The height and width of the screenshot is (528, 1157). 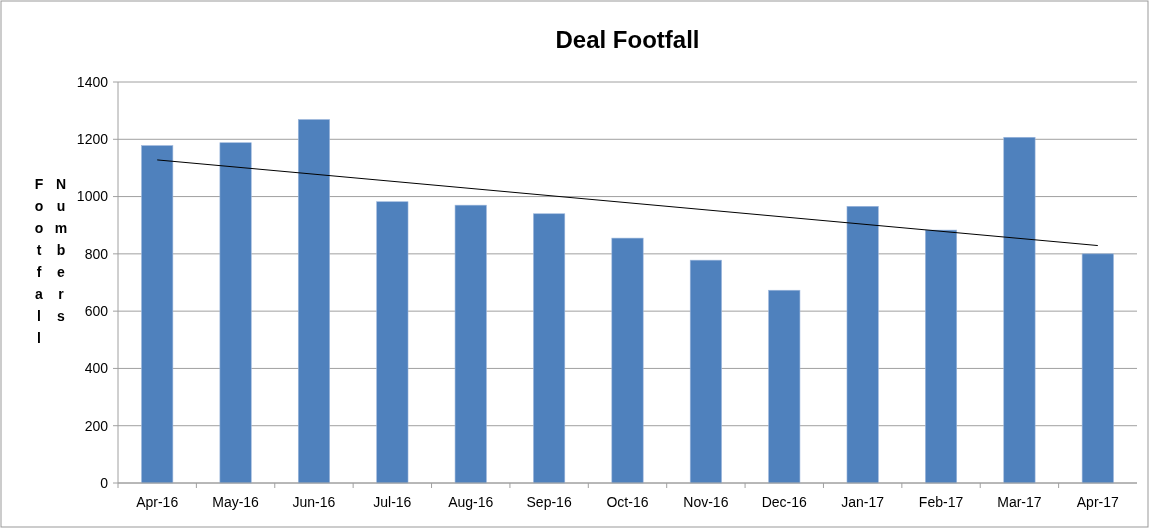 What do you see at coordinates (706, 502) in the screenshot?
I see `x-tick-label: Nov-16` at bounding box center [706, 502].